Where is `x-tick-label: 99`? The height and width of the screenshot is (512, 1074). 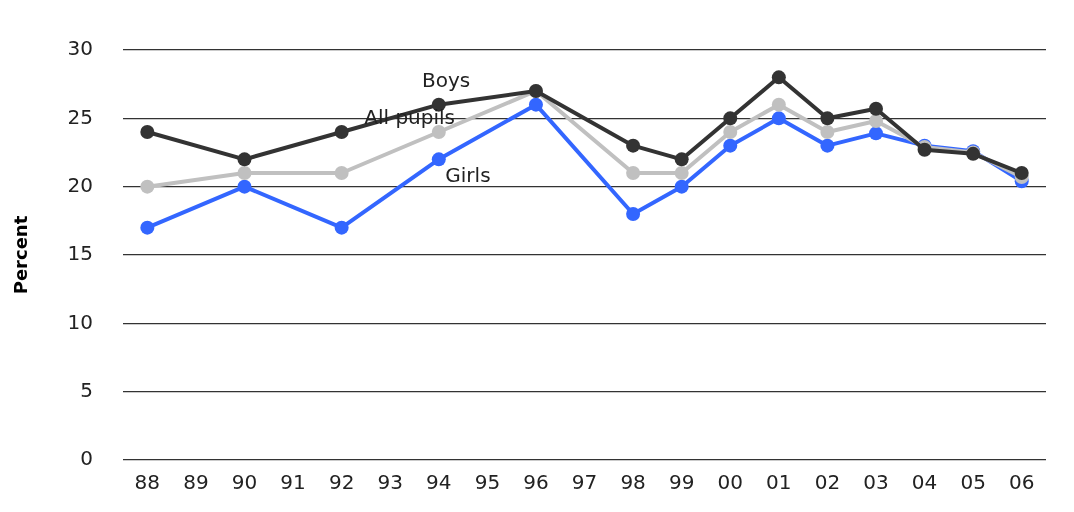
x-tick-label: 99 is located at coordinates (681, 482).